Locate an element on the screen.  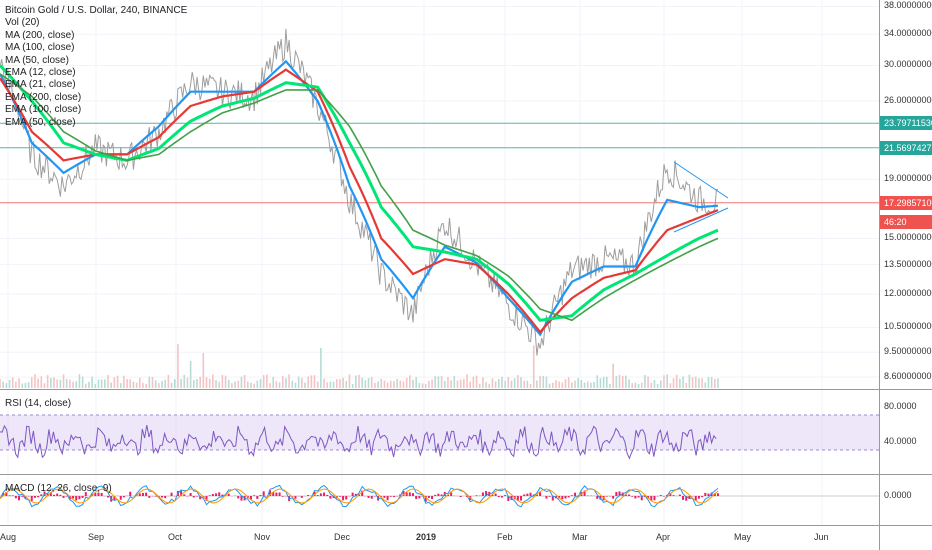
time-tick-5: 2019 is located at coordinates (426, 537).